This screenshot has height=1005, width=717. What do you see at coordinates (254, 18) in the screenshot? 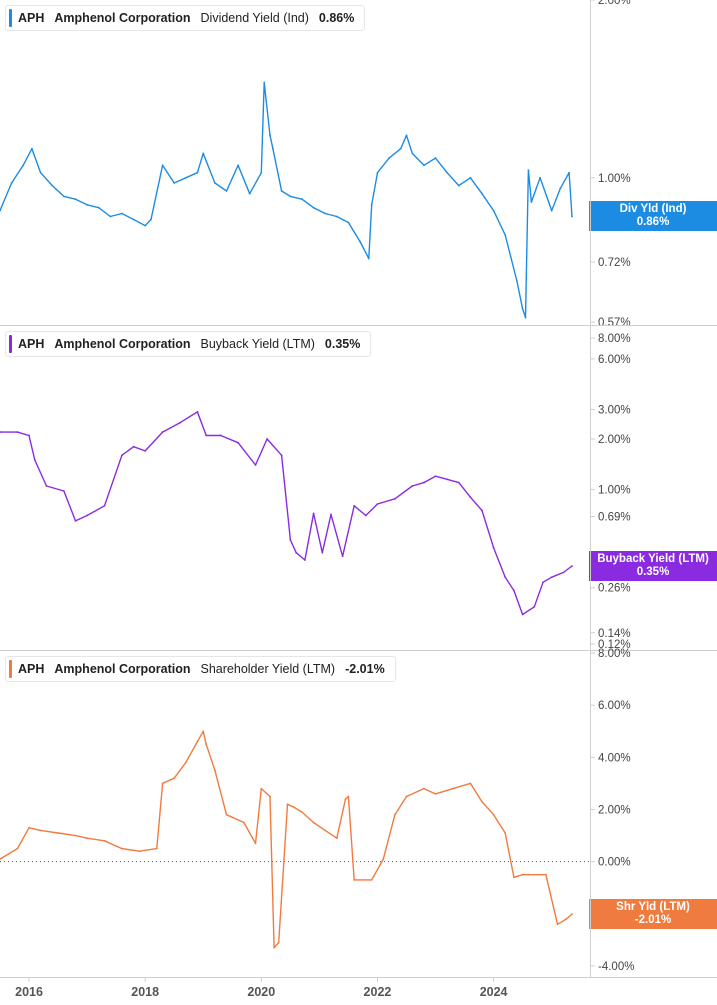
I see `legend-metric: Dividend Yield (Ind)` at bounding box center [254, 18].